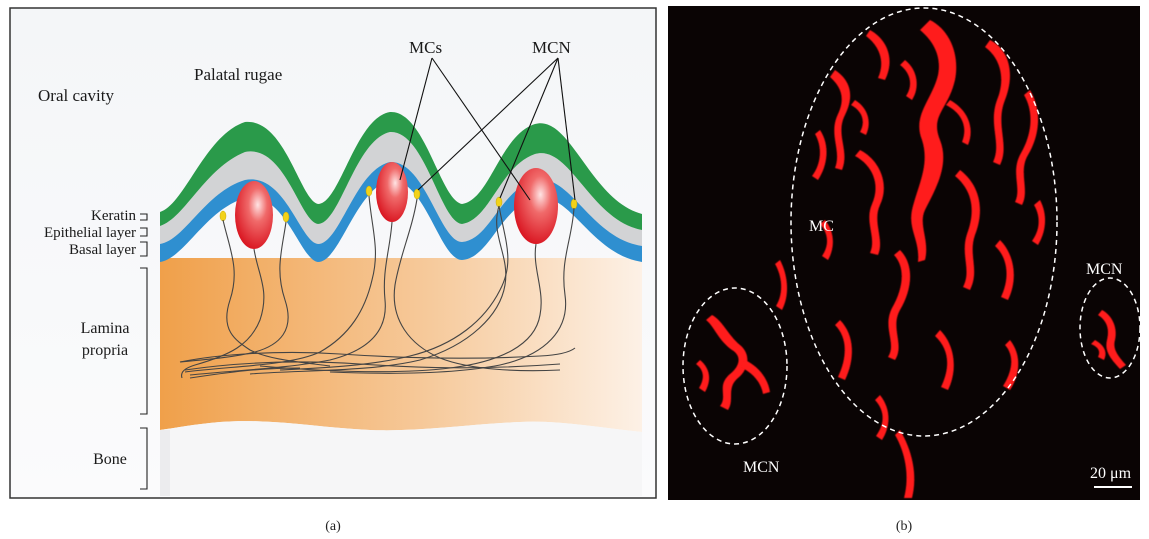  I want to click on mcn-right-outline, so click(1110, 328).